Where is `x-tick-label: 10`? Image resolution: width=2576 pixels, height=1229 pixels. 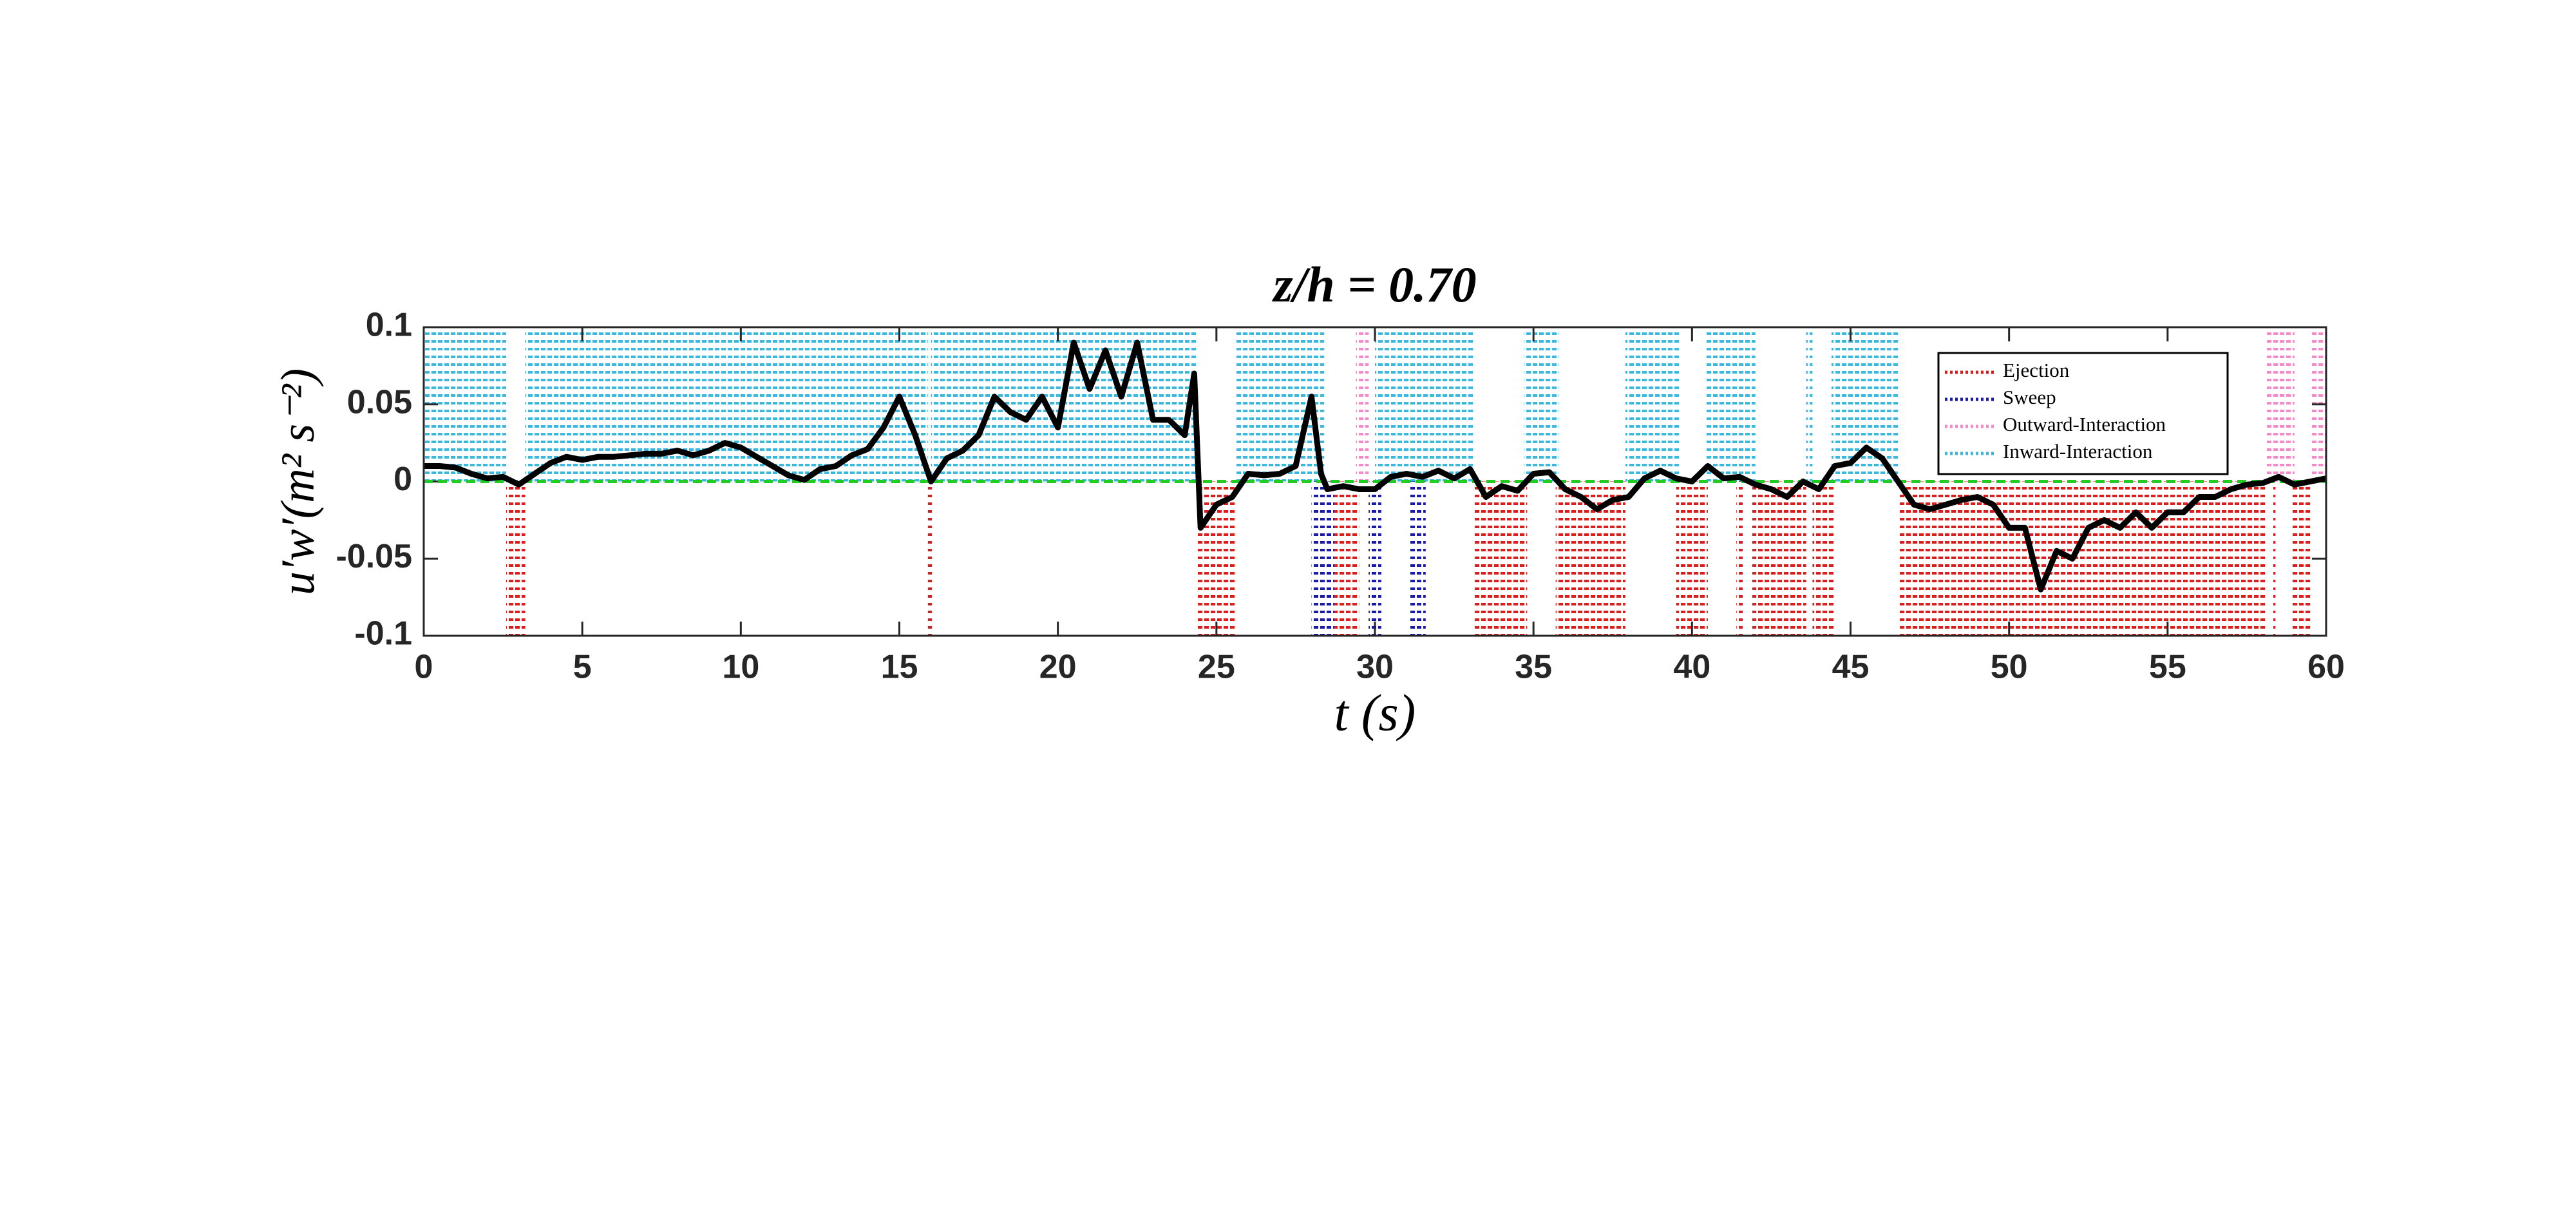 x-tick-label: 10 is located at coordinates (741, 667).